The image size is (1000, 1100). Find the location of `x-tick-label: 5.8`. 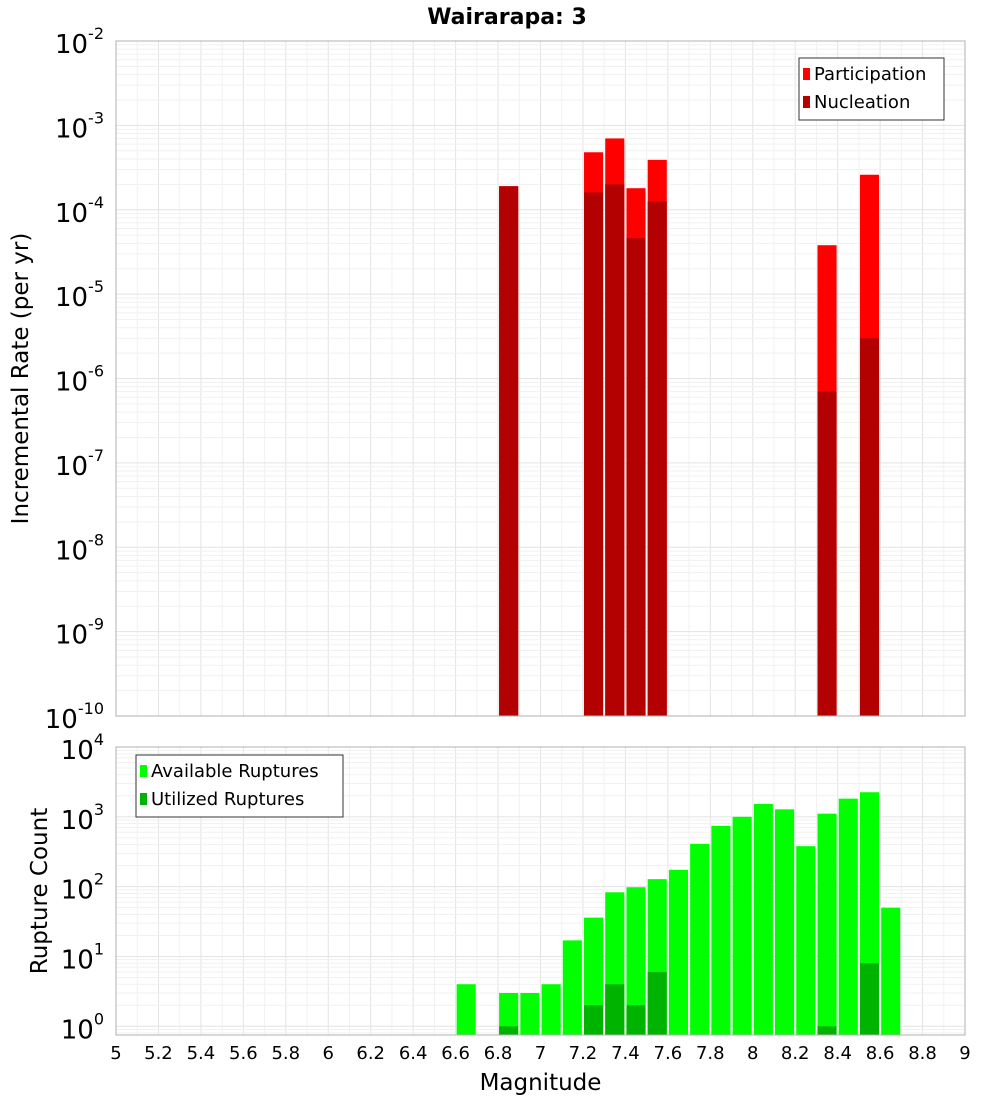

x-tick-label: 5.8 is located at coordinates (285, 1053).